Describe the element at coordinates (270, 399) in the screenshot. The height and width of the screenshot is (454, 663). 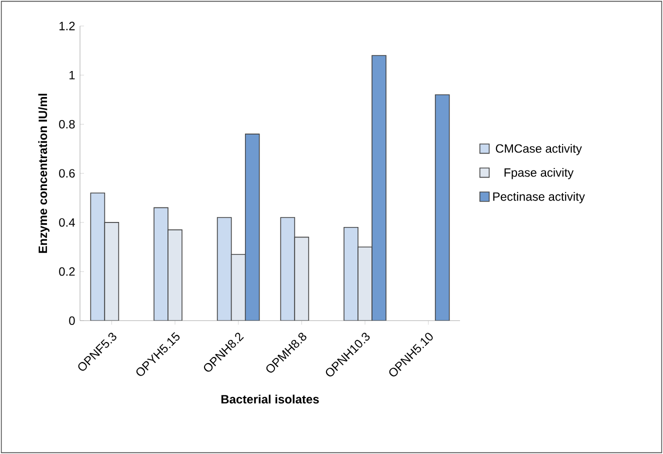
I see `x-axis-title: Bacterial isolates` at that location.